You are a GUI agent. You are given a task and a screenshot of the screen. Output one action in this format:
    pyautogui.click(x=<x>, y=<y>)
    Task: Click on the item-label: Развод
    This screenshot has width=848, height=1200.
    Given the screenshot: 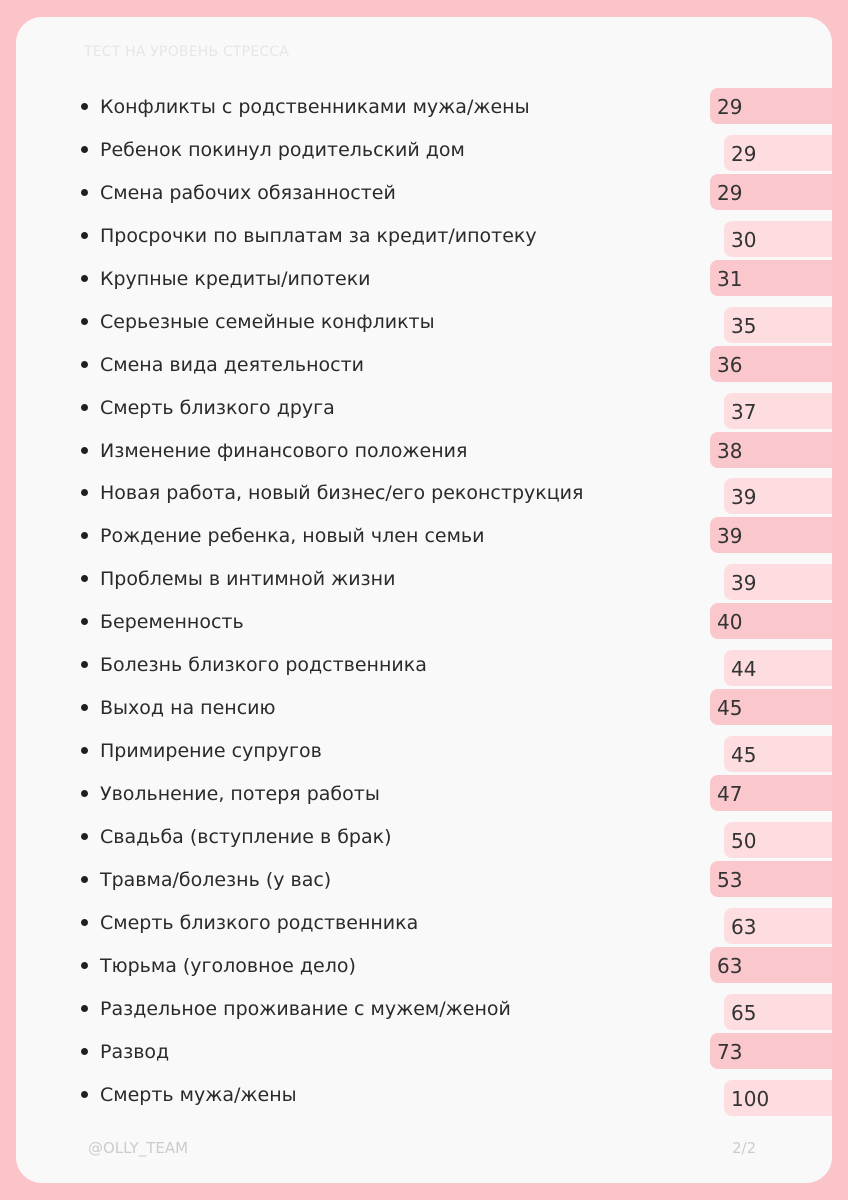 What is the action you would take?
    pyautogui.click(x=135, y=1051)
    